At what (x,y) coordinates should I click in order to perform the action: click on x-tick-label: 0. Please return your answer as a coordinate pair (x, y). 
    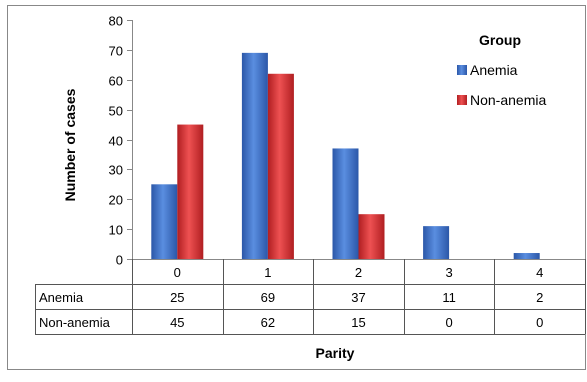
    Looking at the image, I should click on (177, 272).